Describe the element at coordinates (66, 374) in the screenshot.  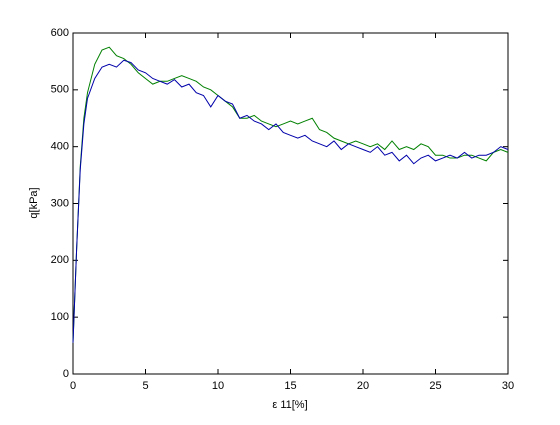
I see `y-tick-label: 0` at that location.